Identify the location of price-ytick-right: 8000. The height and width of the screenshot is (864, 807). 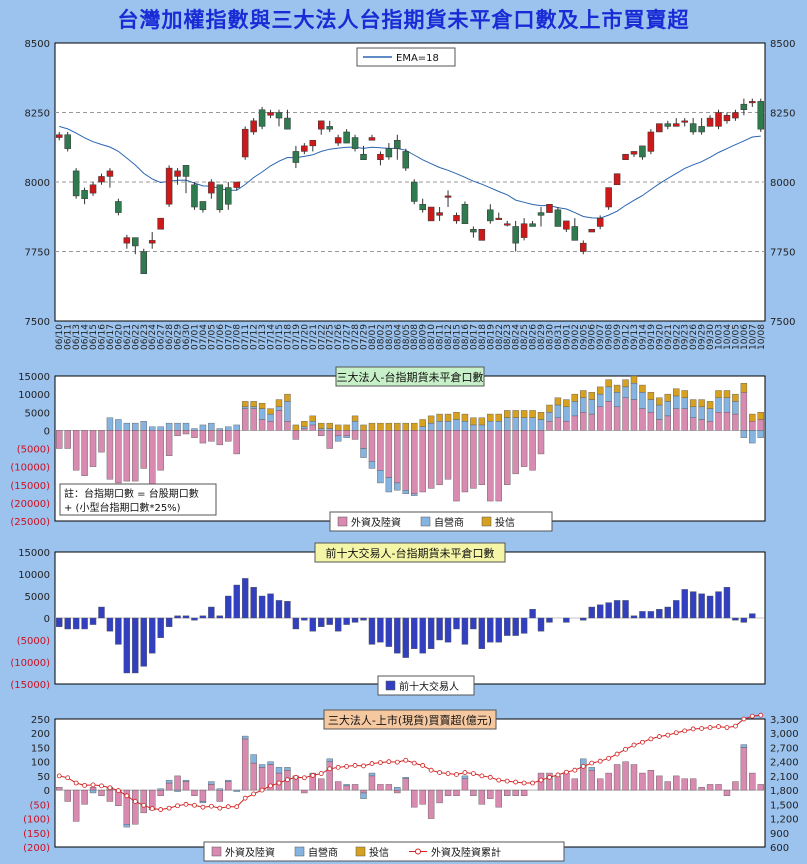
(782, 183).